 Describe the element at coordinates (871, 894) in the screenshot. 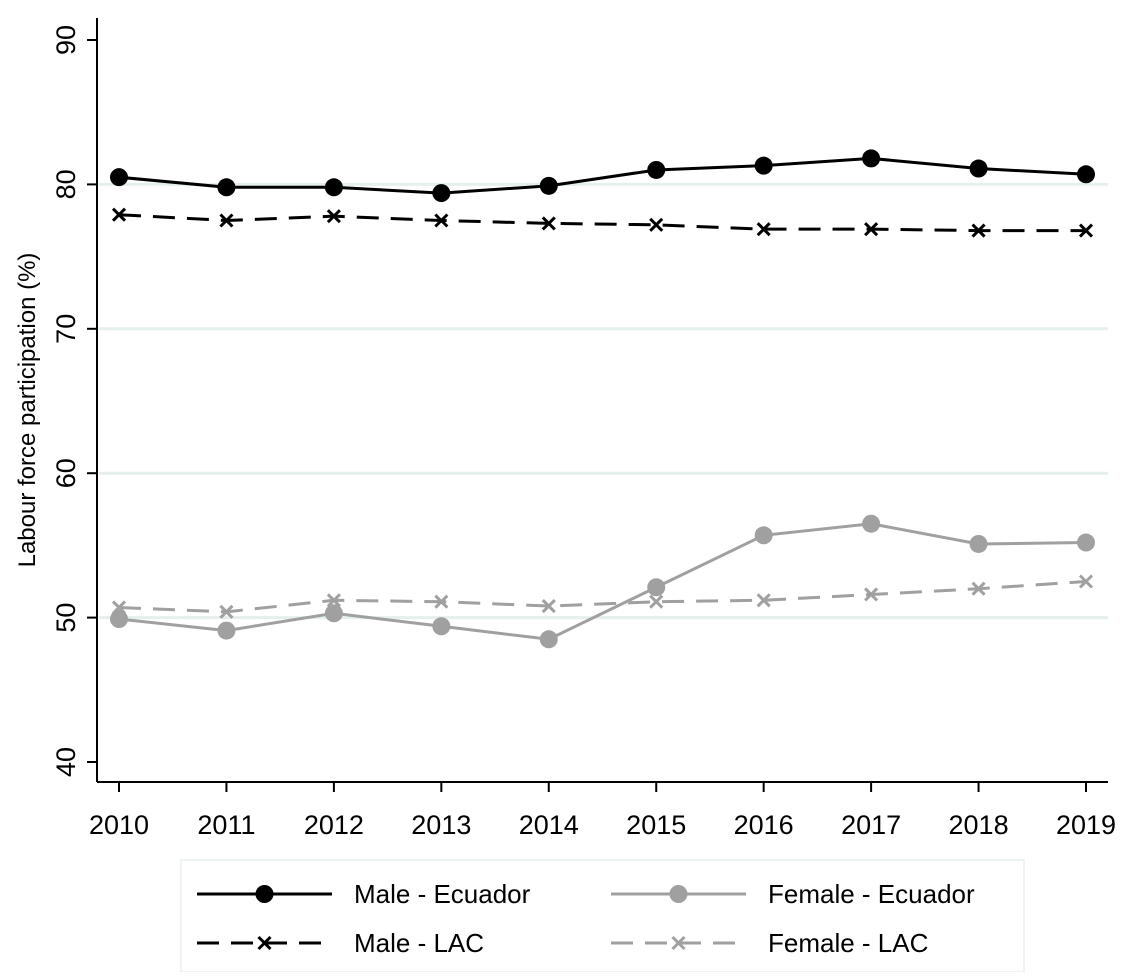

I see `legend-label: Female - Ecuador` at that location.